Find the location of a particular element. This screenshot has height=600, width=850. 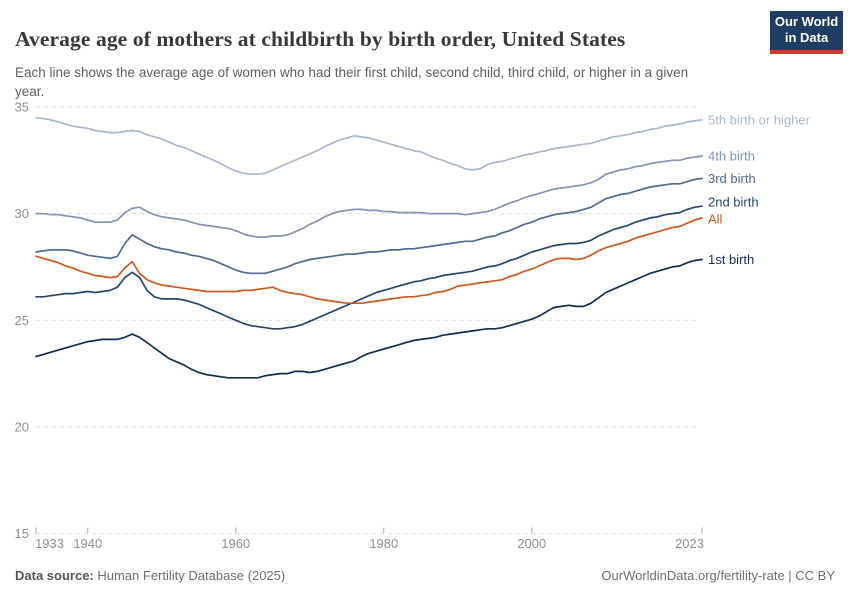

line-3rd-birth is located at coordinates (369, 226).